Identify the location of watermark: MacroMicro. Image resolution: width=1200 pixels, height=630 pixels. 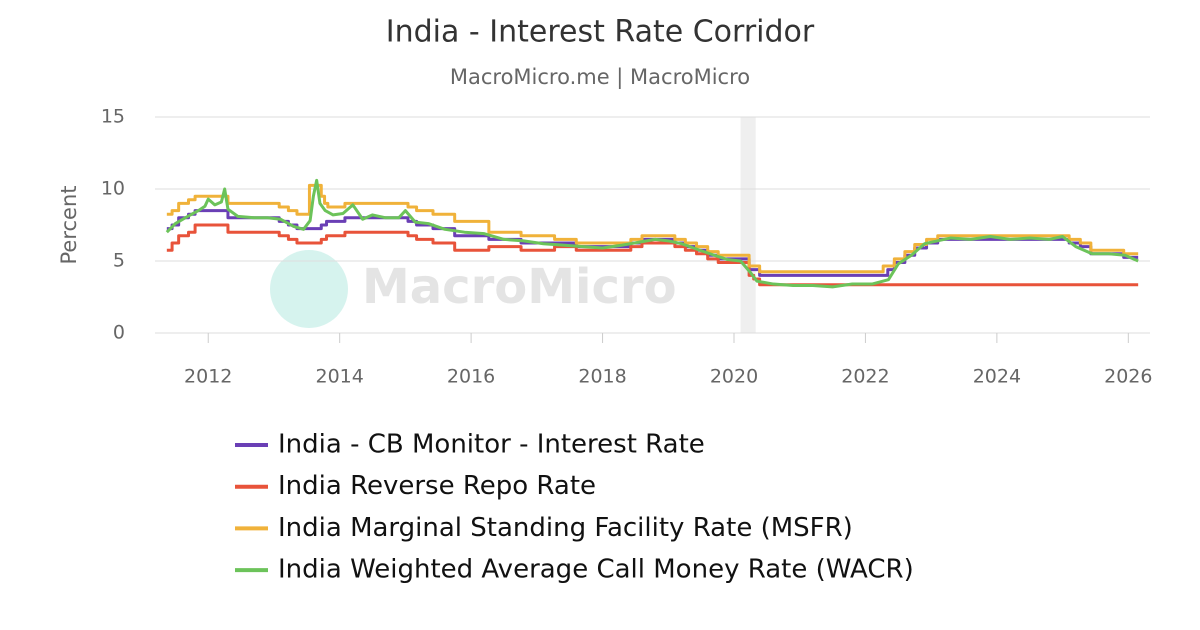
(473, 289).